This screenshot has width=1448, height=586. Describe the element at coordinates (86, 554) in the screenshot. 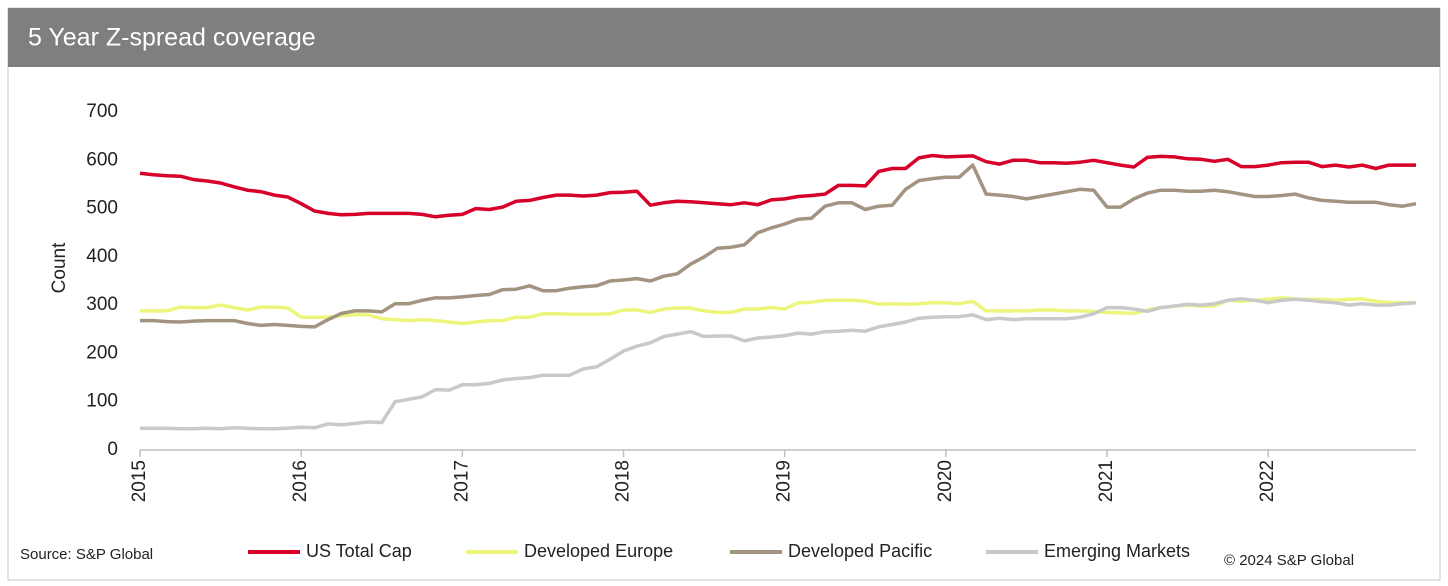

I see `source: Source: S&P Global` at that location.